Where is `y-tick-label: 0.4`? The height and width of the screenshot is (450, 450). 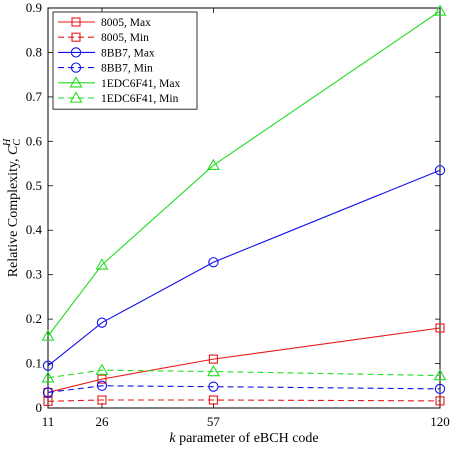
y-tick-label: 0.4 is located at coordinates (34, 229).